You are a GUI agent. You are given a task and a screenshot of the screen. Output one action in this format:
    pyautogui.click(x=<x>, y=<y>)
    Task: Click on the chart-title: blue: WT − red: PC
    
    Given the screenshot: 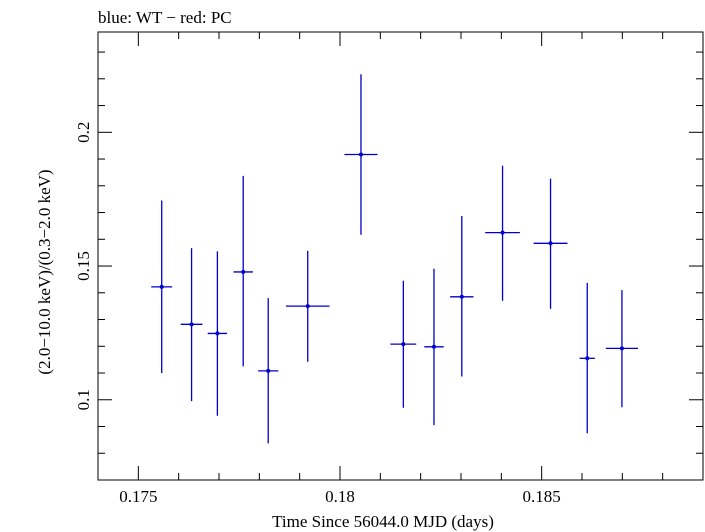 What is the action you would take?
    pyautogui.click(x=165, y=17)
    